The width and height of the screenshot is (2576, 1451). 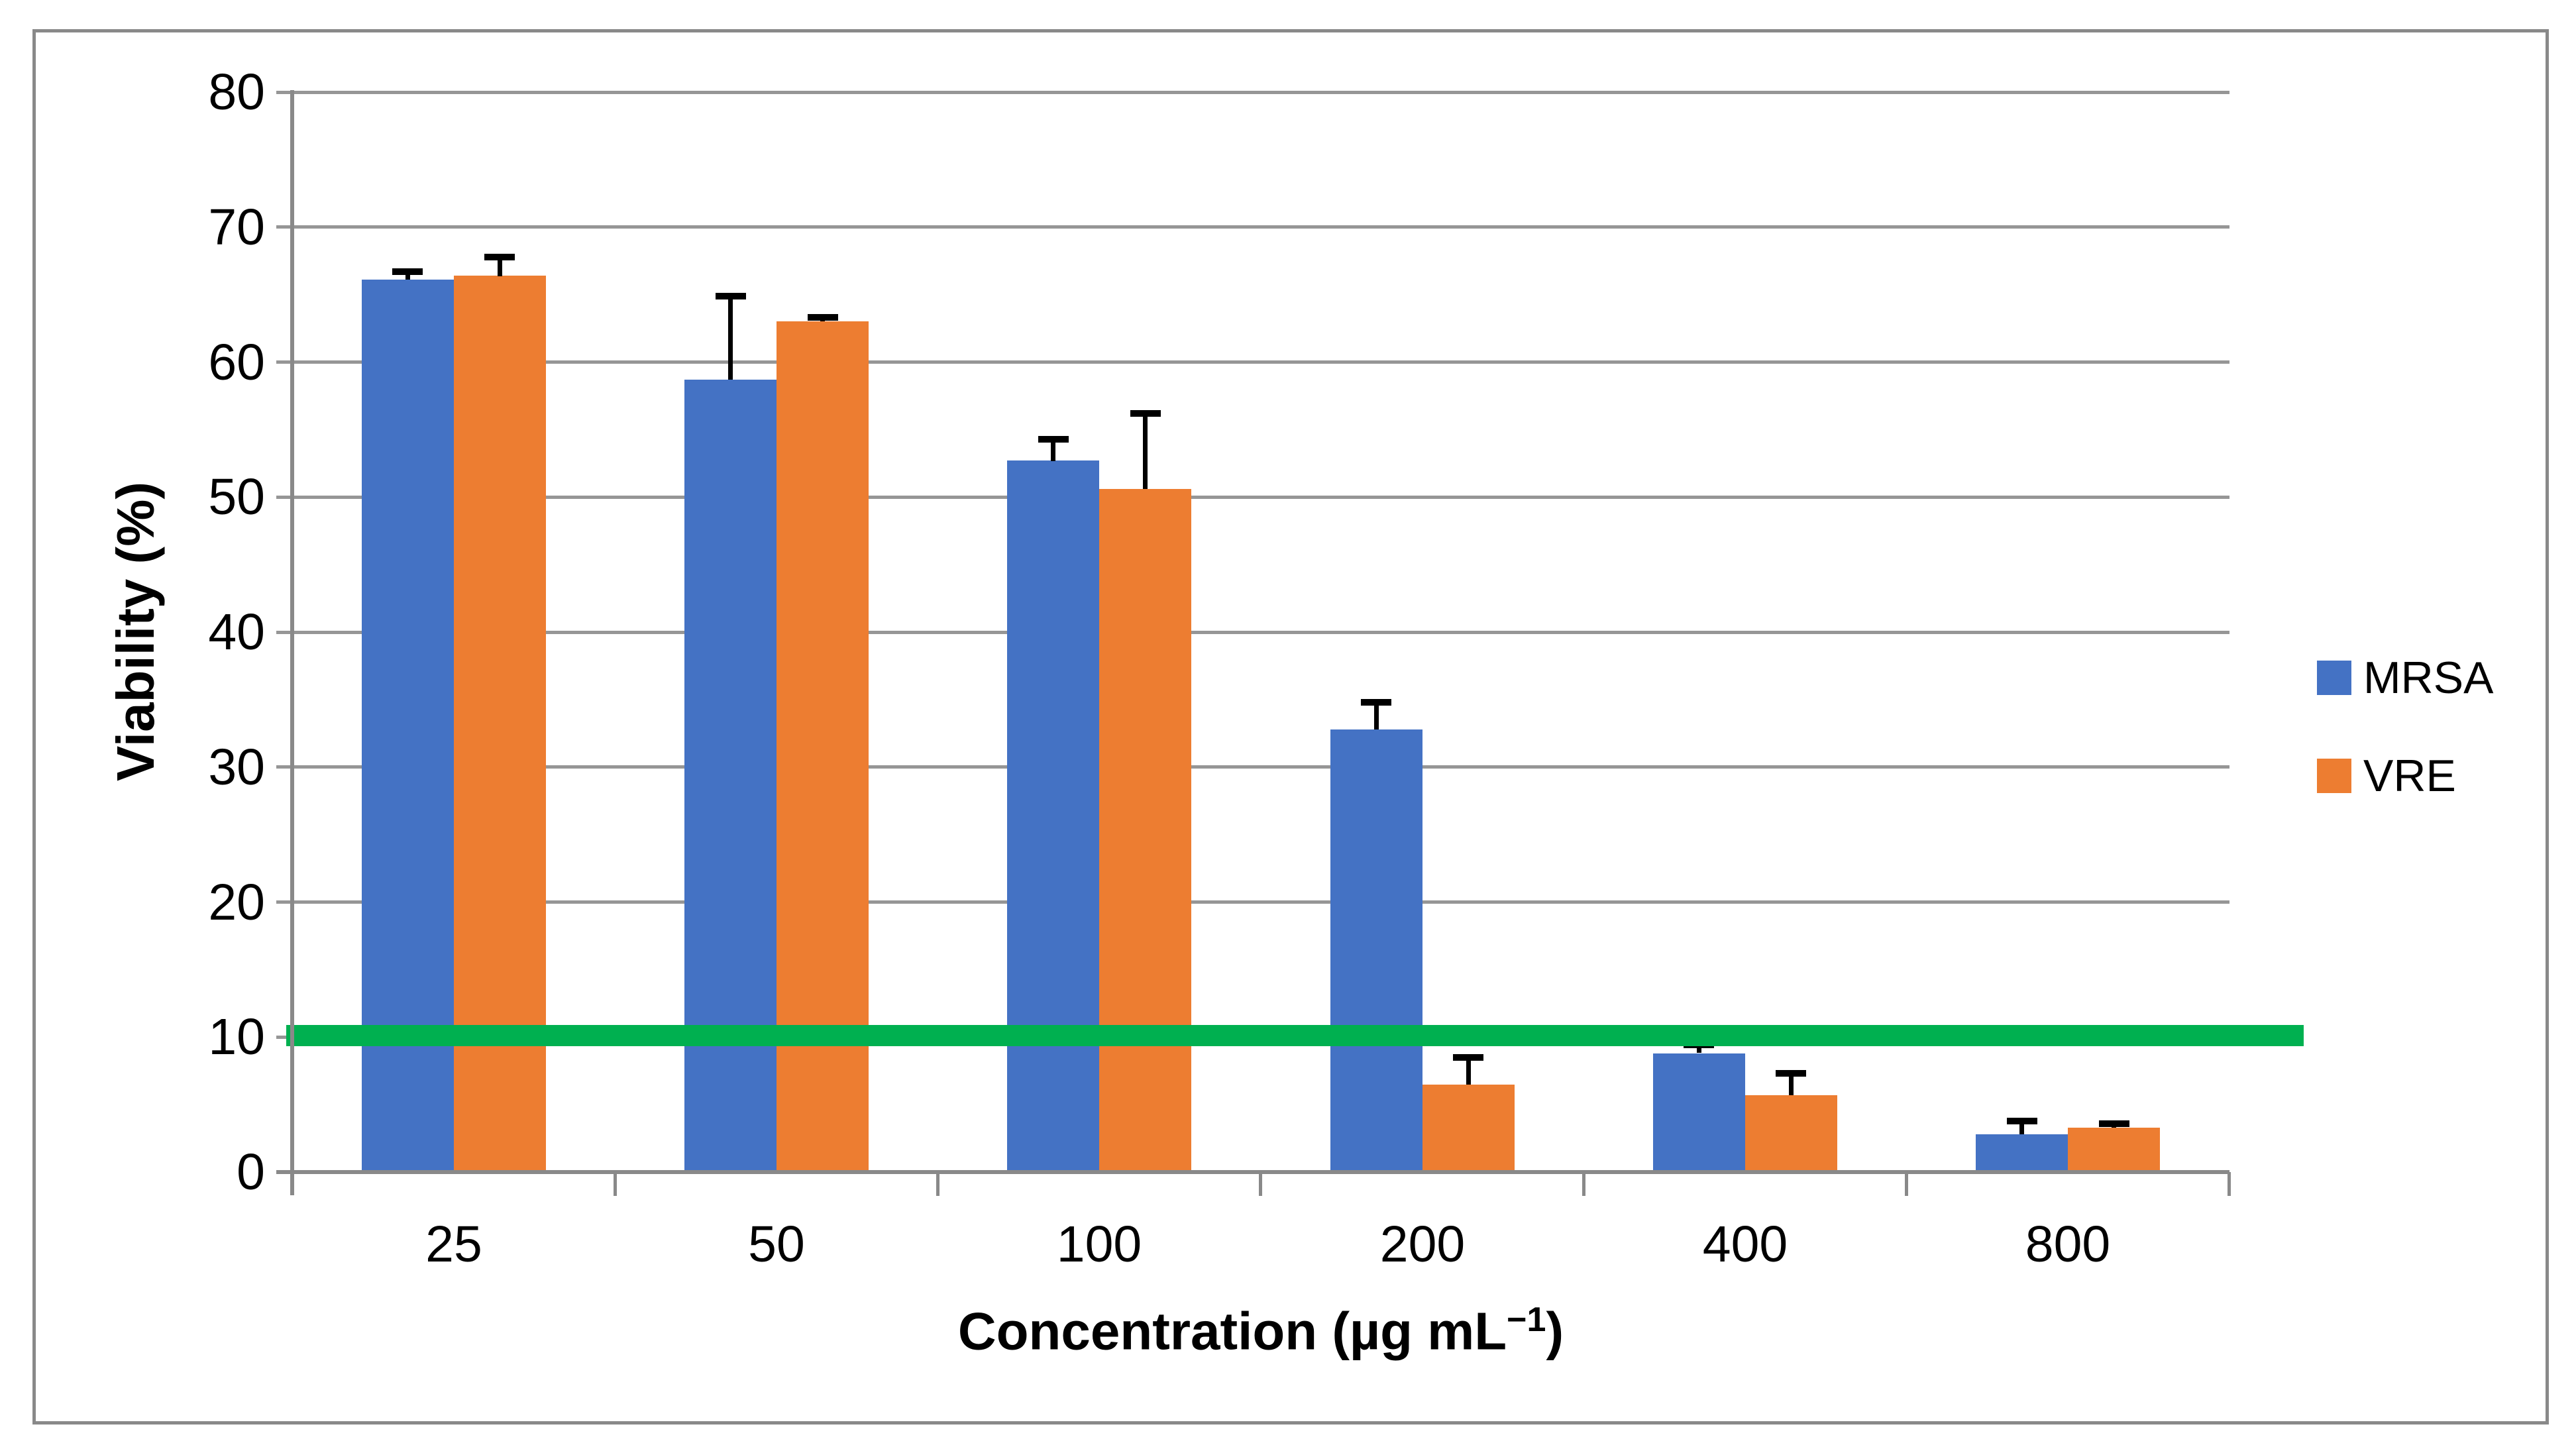 I want to click on x-category-label-25: 25, so click(x=453, y=1244).